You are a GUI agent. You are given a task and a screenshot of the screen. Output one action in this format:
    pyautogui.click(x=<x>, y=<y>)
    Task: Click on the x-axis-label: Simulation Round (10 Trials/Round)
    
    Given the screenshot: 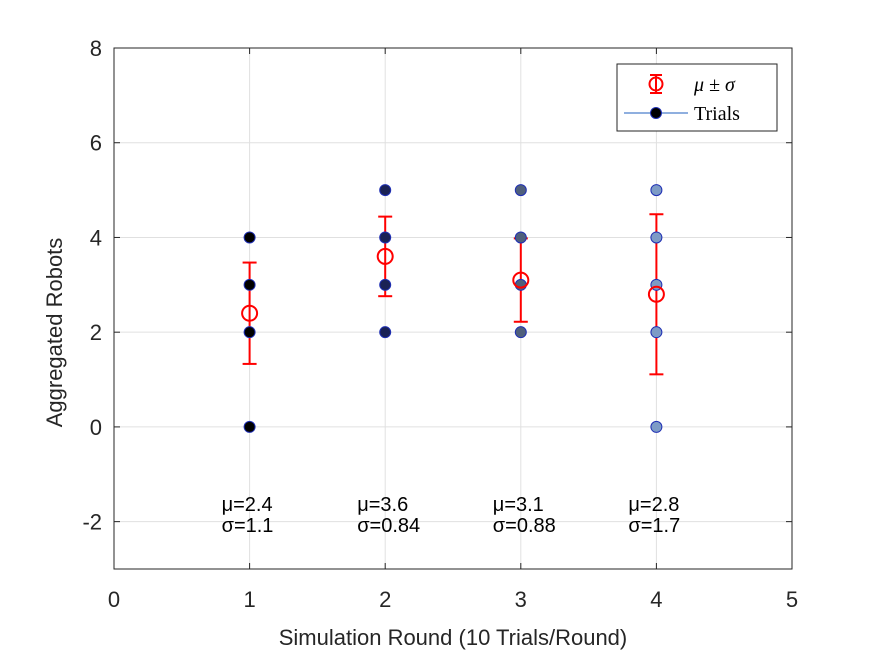 What is the action you would take?
    pyautogui.click(x=453, y=637)
    